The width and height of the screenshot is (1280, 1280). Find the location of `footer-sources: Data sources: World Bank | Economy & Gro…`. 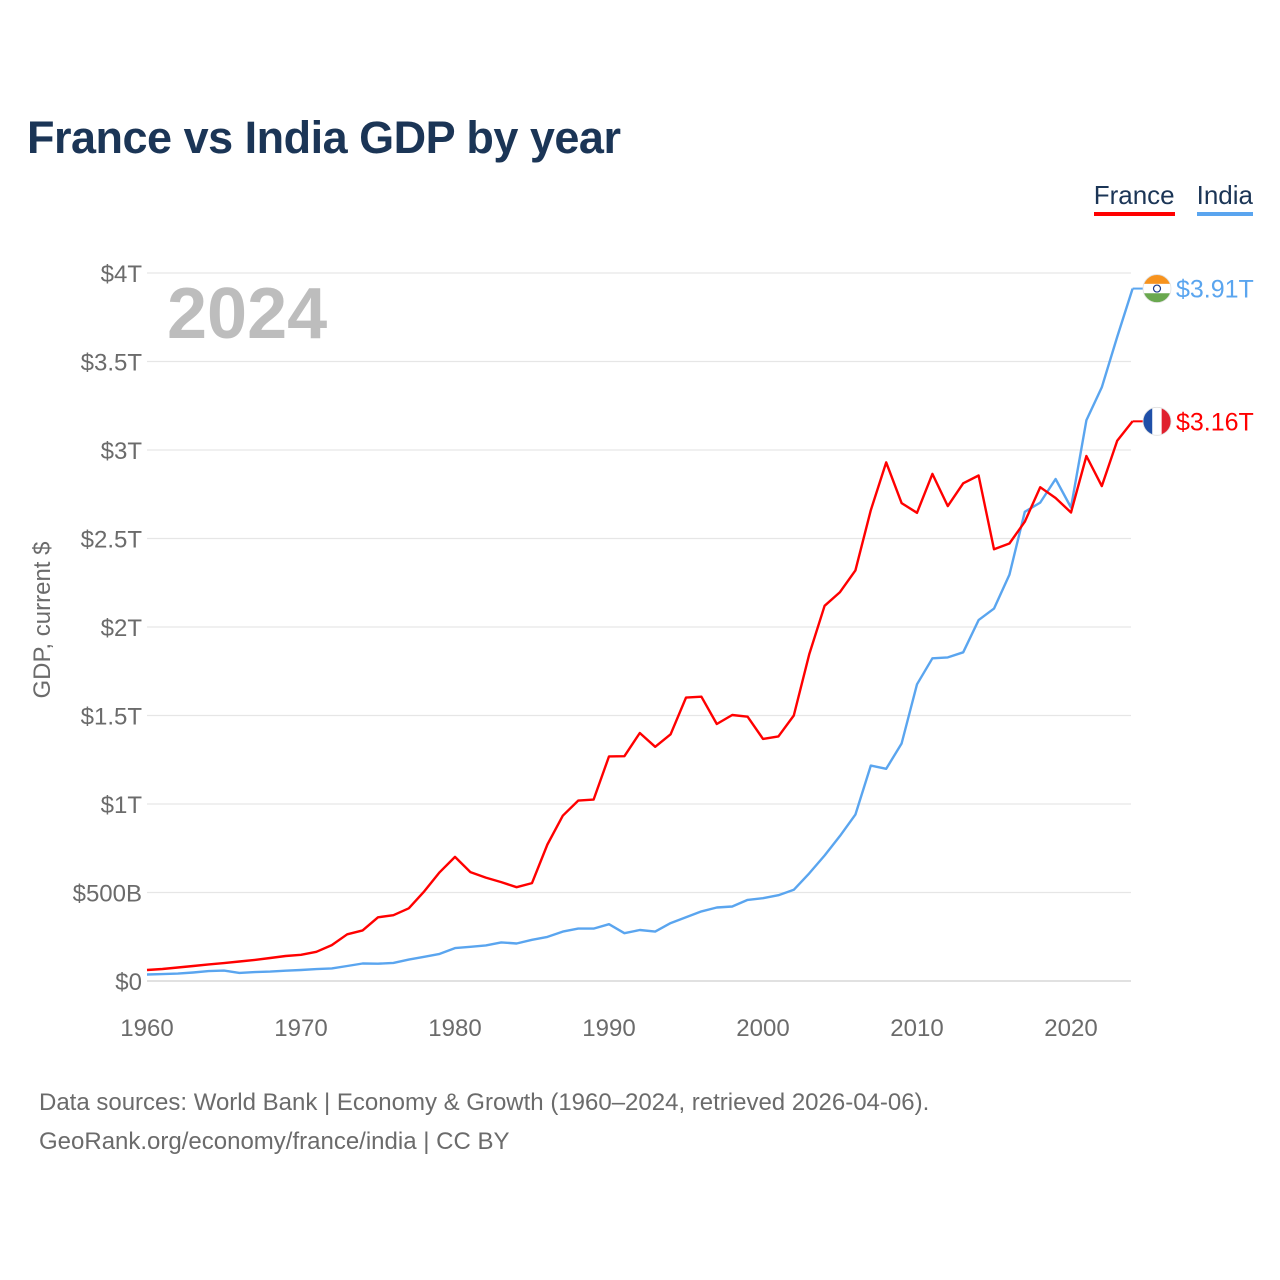

footer-sources: Data sources: World Bank | Economy & Gro… is located at coordinates (484, 1102).